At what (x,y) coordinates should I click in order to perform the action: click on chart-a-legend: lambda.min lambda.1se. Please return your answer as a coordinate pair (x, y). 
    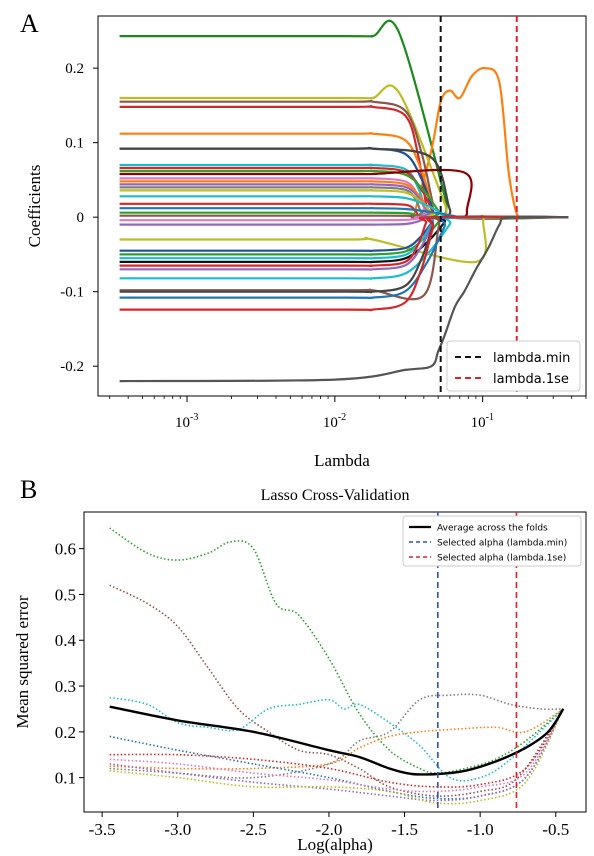
    Looking at the image, I should click on (513, 366).